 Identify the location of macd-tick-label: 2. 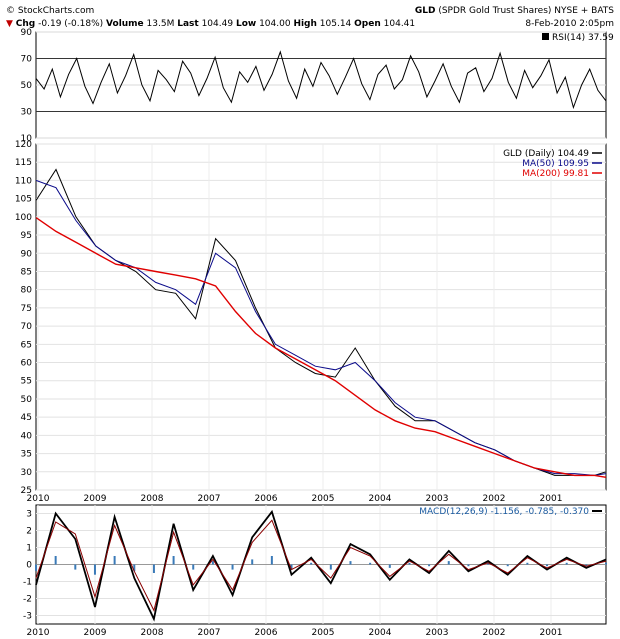
(29, 532).